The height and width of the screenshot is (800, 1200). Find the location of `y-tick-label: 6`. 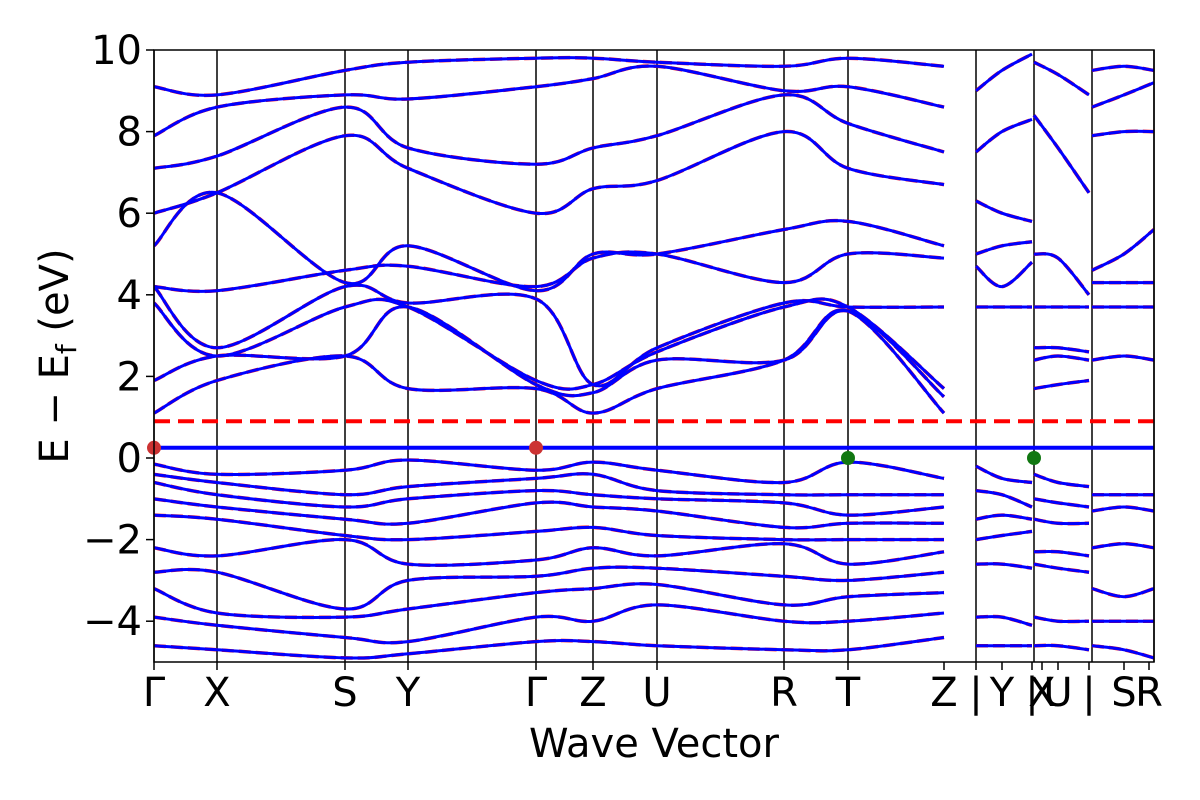

y-tick-label: 6 is located at coordinates (129, 214).